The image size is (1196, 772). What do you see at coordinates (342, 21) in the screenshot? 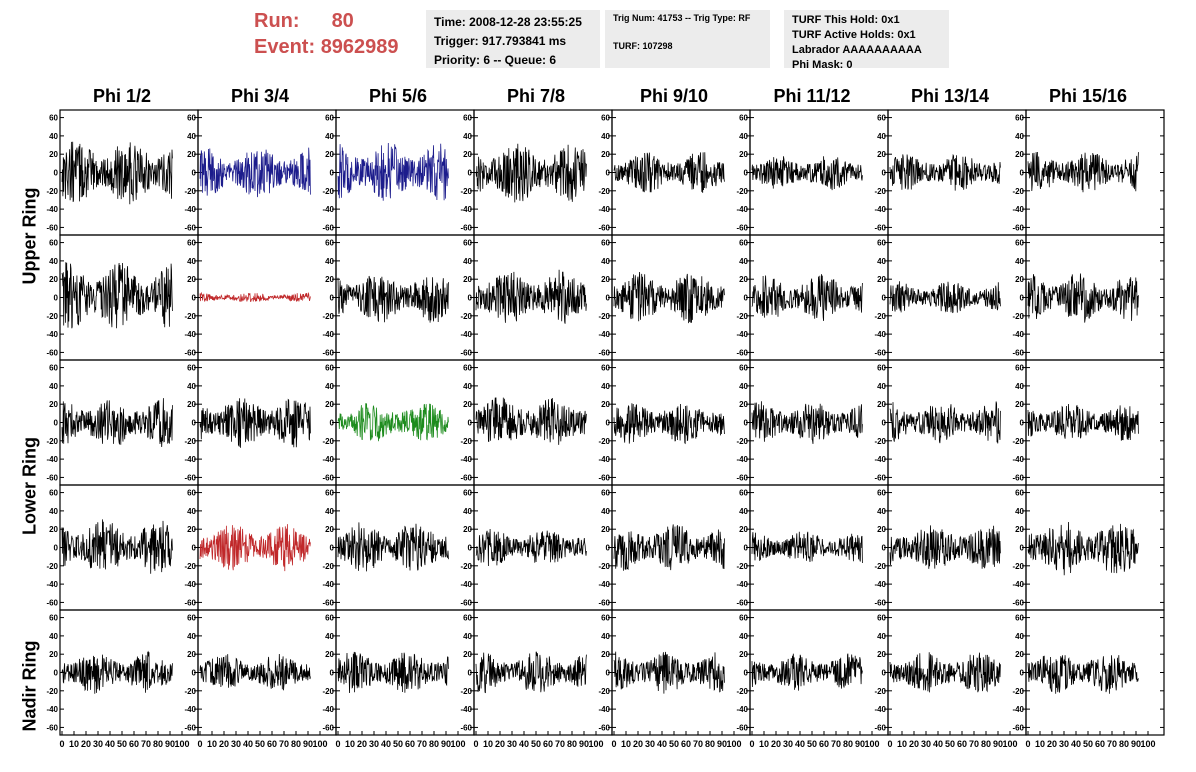
I see `run-value: 80` at bounding box center [342, 21].